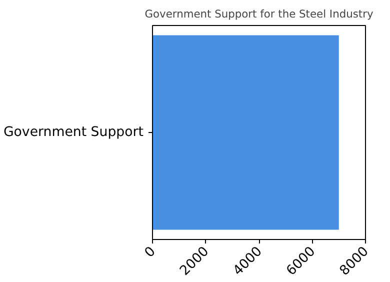 This screenshot has height=282, width=390. I want to click on x-tick-label: 0, so click(150, 252).